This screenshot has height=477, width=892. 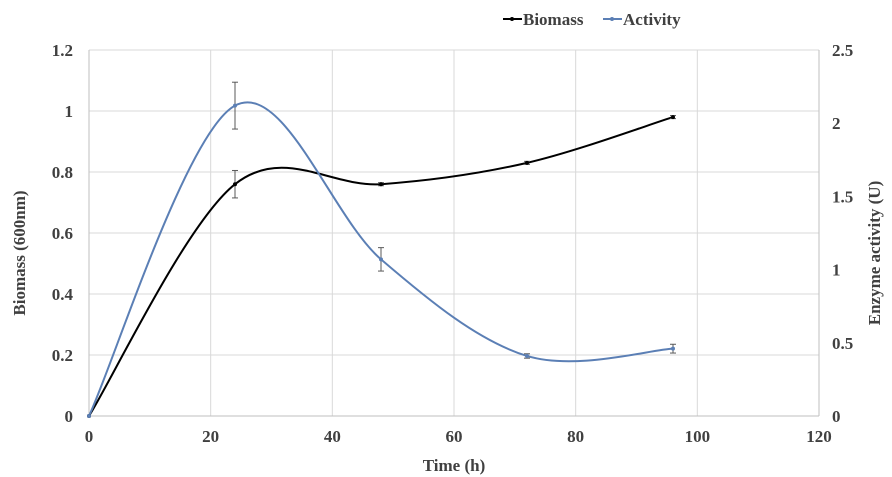 What do you see at coordinates (836, 270) in the screenshot?
I see `y-tick-label-right: 1` at bounding box center [836, 270].